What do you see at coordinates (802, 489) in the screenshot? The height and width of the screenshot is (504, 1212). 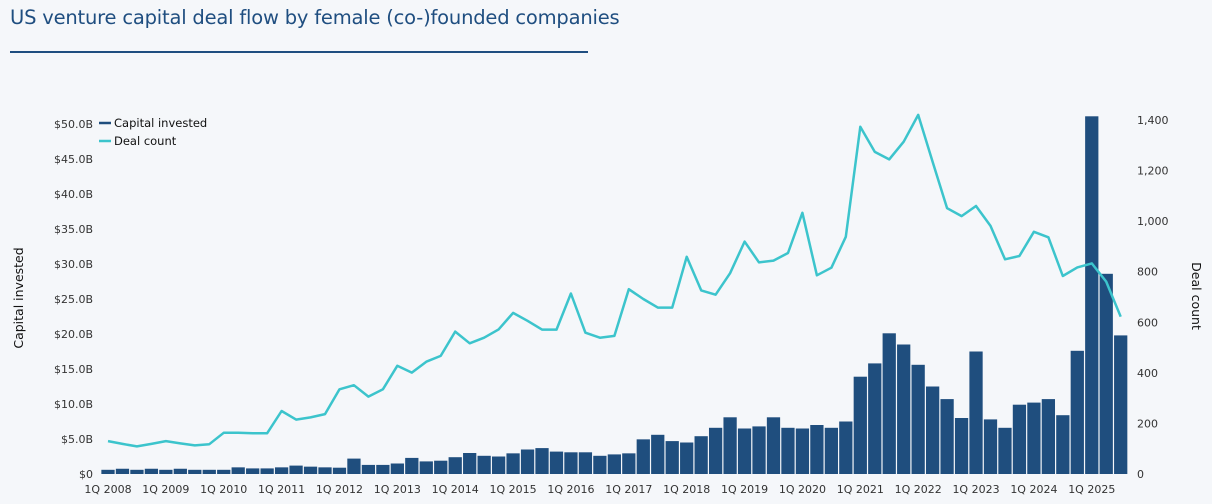 I see `x-tick-label: 1Q 2020` at bounding box center [802, 489].